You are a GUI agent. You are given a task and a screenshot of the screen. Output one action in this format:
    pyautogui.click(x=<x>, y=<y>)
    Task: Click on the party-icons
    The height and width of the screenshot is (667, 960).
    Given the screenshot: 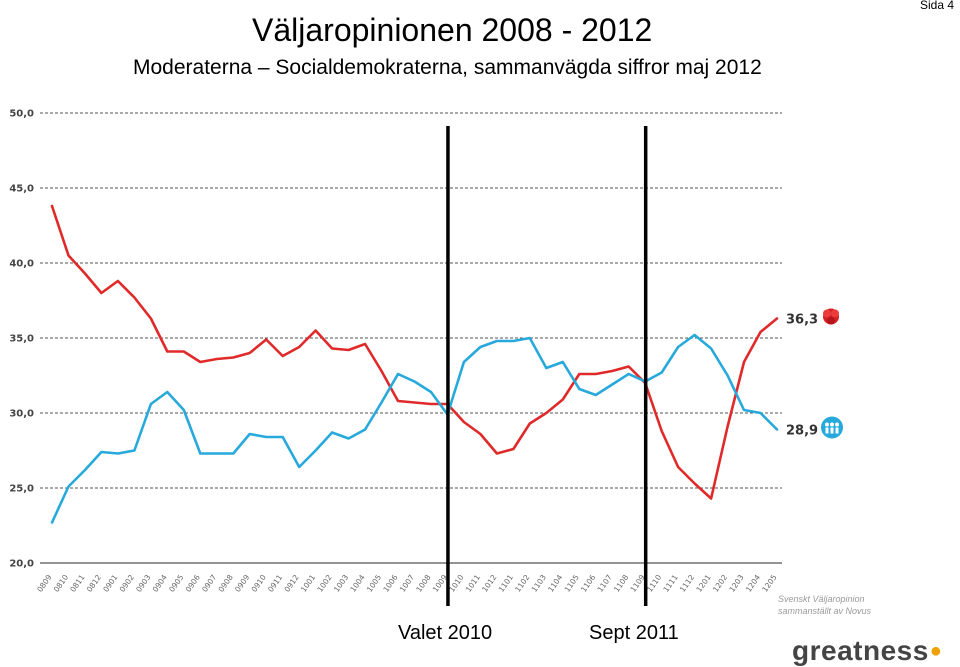 What is the action you would take?
    pyautogui.click(x=832, y=373)
    